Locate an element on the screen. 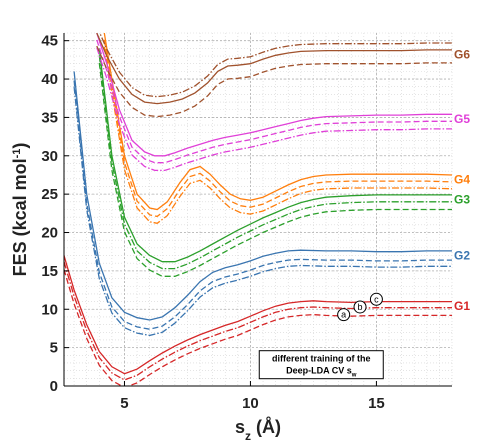  group-labels: G1 G2 G3 G4 G5 G6 is located at coordinates (462, 180).